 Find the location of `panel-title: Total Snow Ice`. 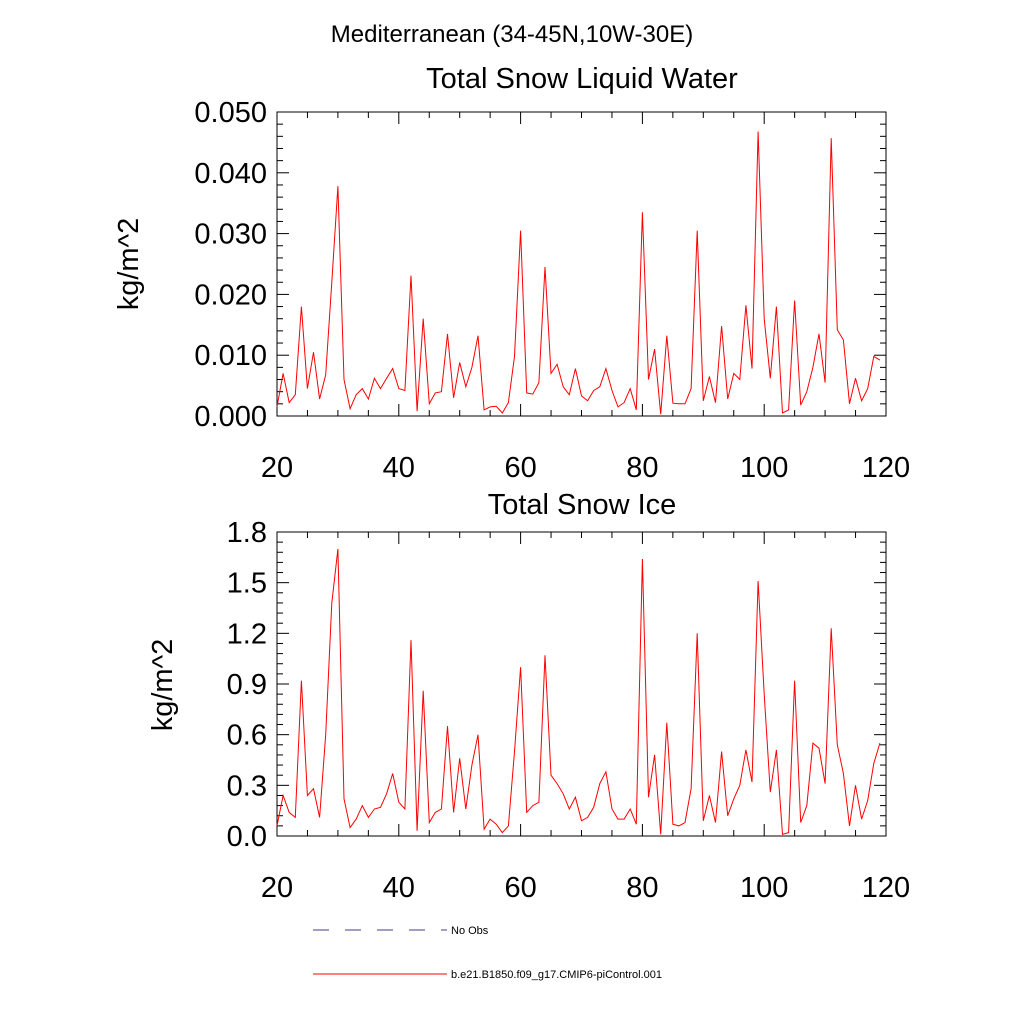

panel-title: Total Snow Ice is located at coordinates (582, 505).